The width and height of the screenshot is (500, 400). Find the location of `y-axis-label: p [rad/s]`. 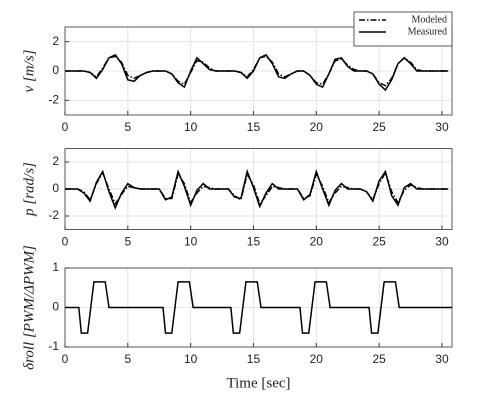

y-axis-label: p [rad/s] is located at coordinates (29, 189).